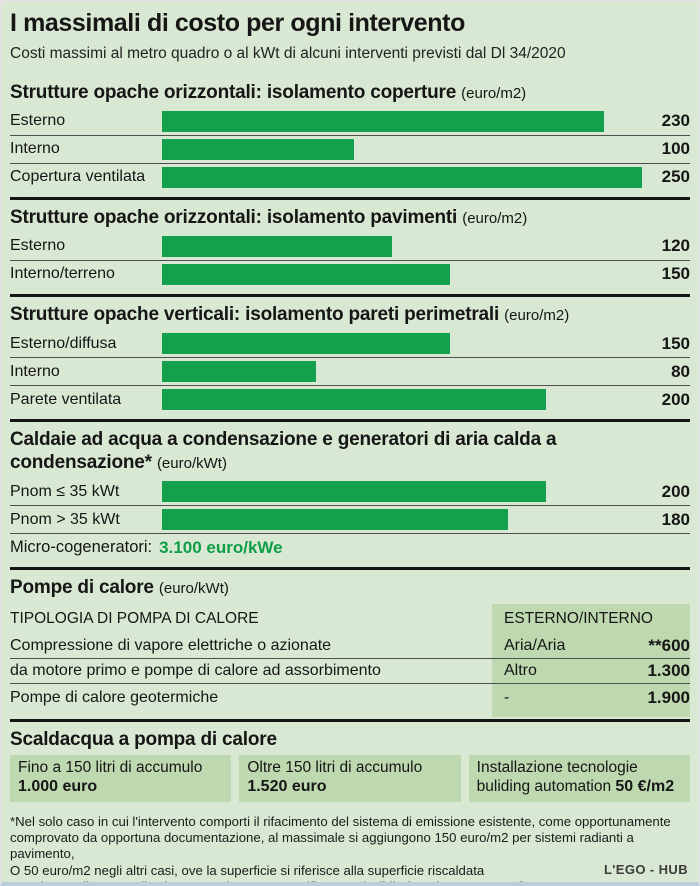 This screenshot has width=700, height=886. I want to click on bar-row: Pnom ≤ 35 kWt 200, so click(350, 491).